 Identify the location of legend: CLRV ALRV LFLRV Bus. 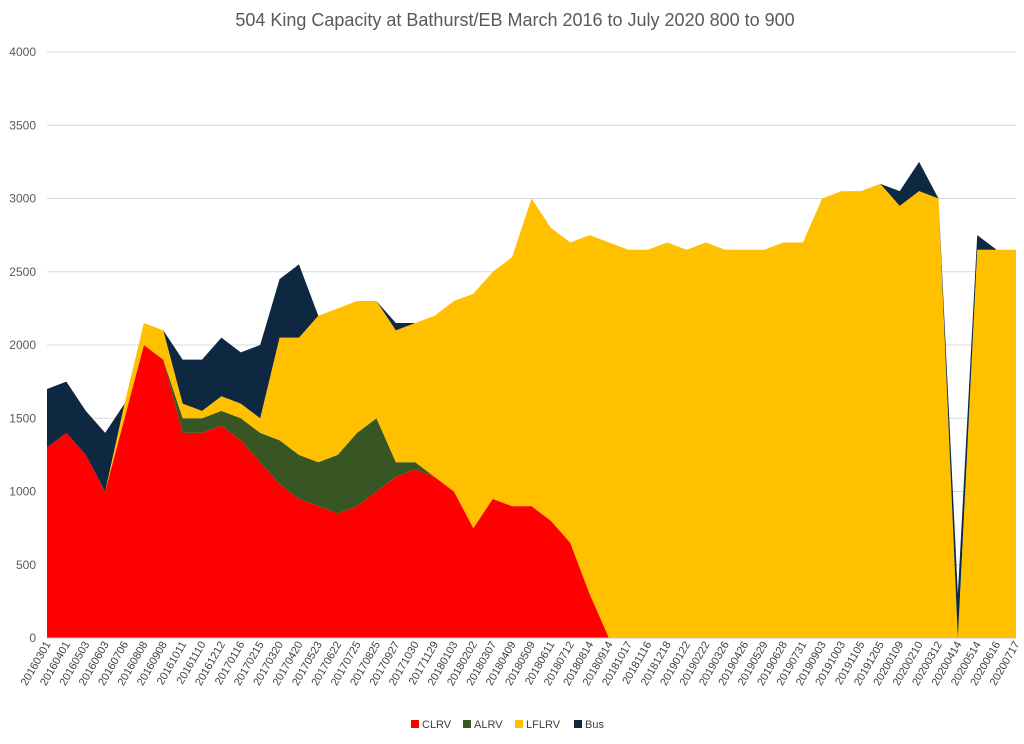
(507, 725).